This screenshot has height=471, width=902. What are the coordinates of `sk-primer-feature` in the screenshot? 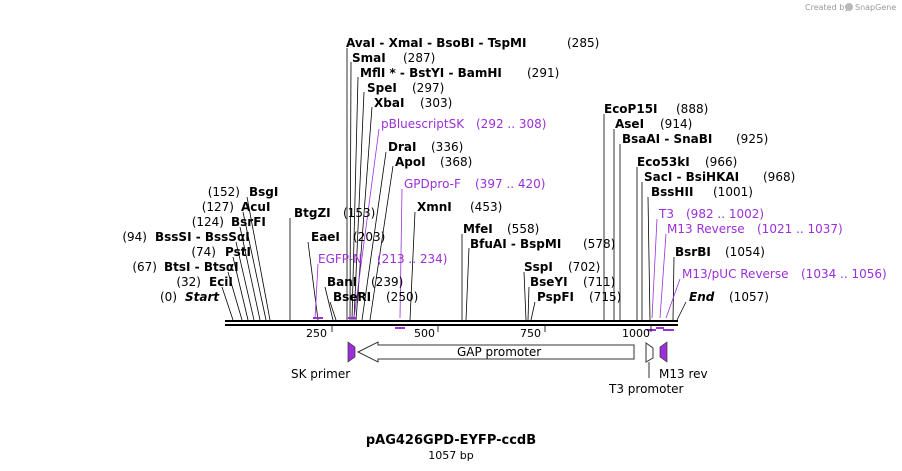 It's located at (351, 352).